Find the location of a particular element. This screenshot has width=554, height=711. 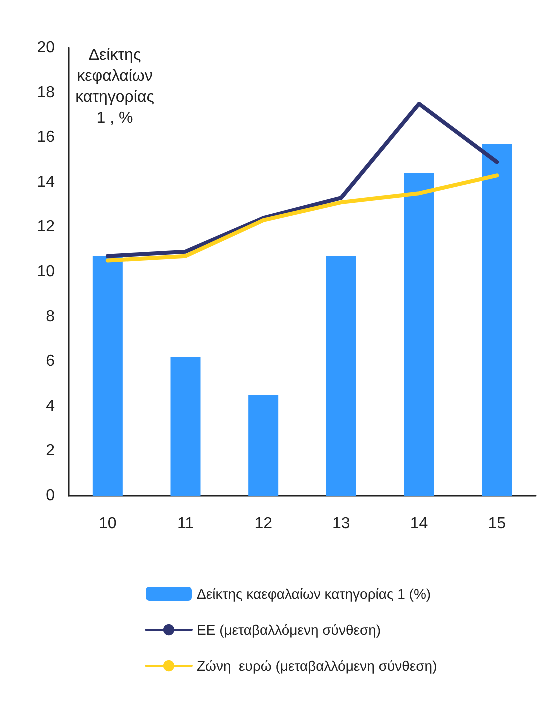

y-tick-label: 18 is located at coordinates (46, 93).